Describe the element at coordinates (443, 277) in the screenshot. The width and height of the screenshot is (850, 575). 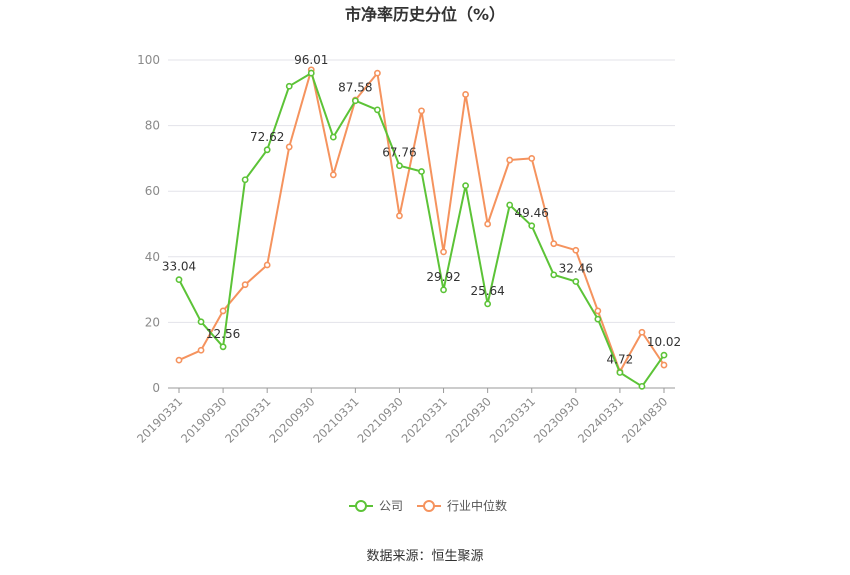
I see `data-label: 29.92` at that location.